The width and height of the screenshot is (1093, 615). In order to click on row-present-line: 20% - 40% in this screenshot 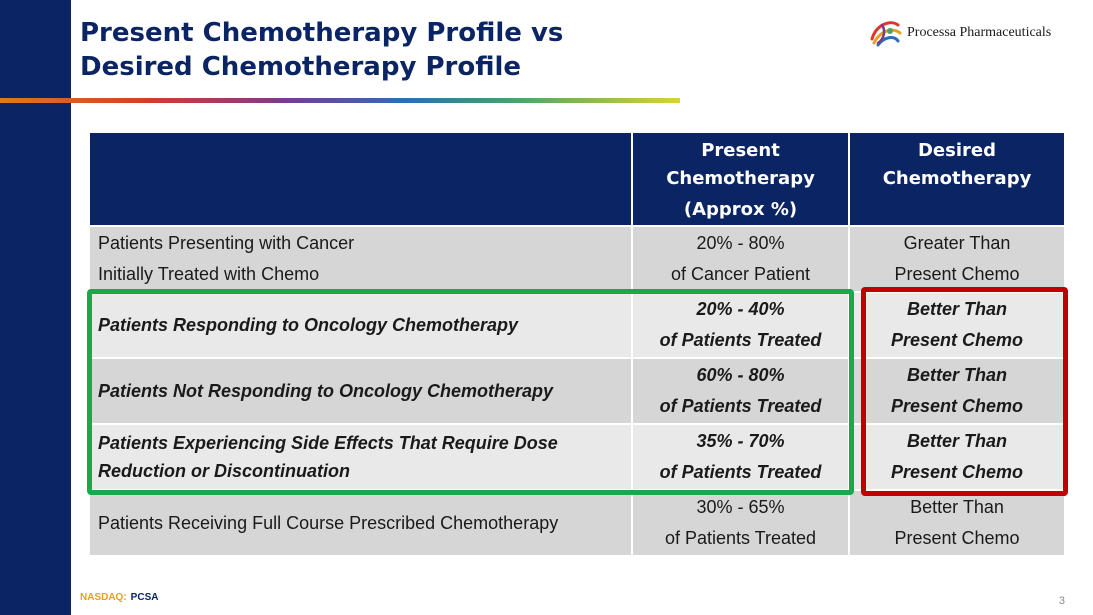, I will do `click(740, 309)`.